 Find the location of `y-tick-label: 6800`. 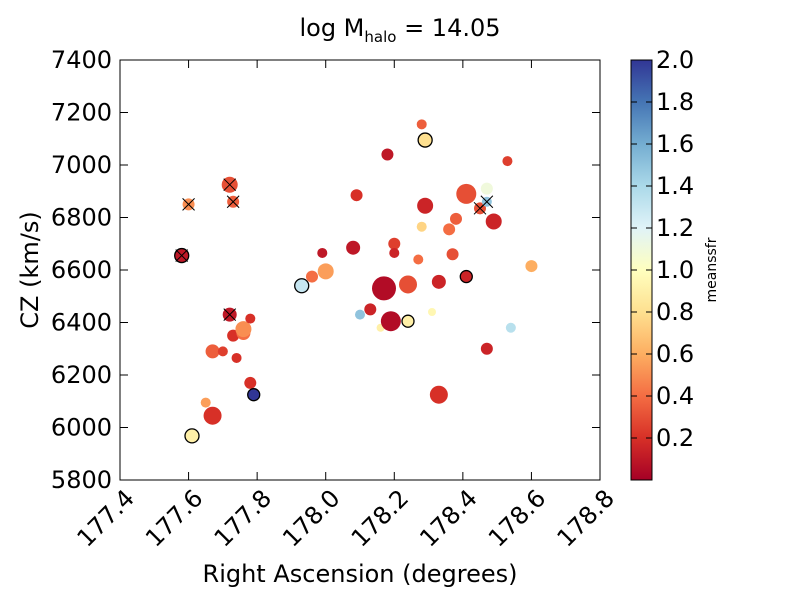

y-tick-label: 6800 is located at coordinates (81, 218).